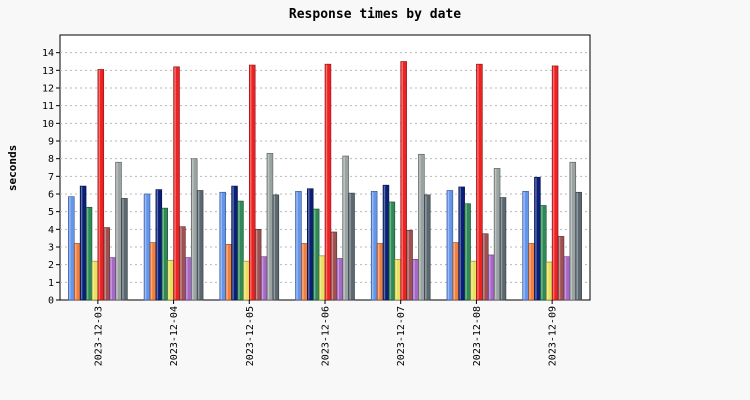 Image resolution: width=750 pixels, height=400 pixels. I want to click on y-tick-label: 13, so click(48, 71).